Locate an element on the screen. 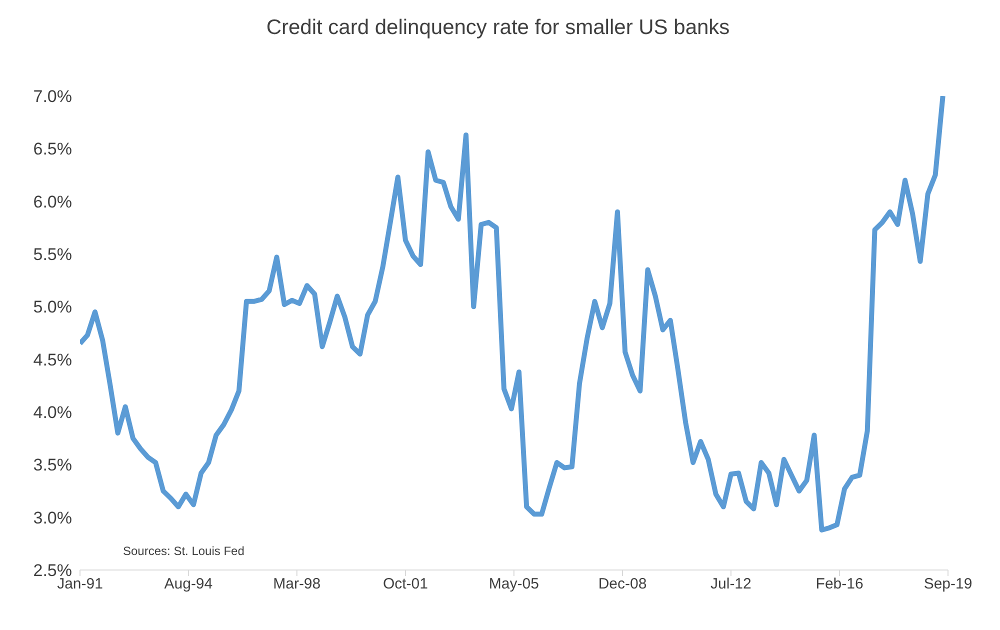  y-tick-label: 6.0% is located at coordinates (52, 202).